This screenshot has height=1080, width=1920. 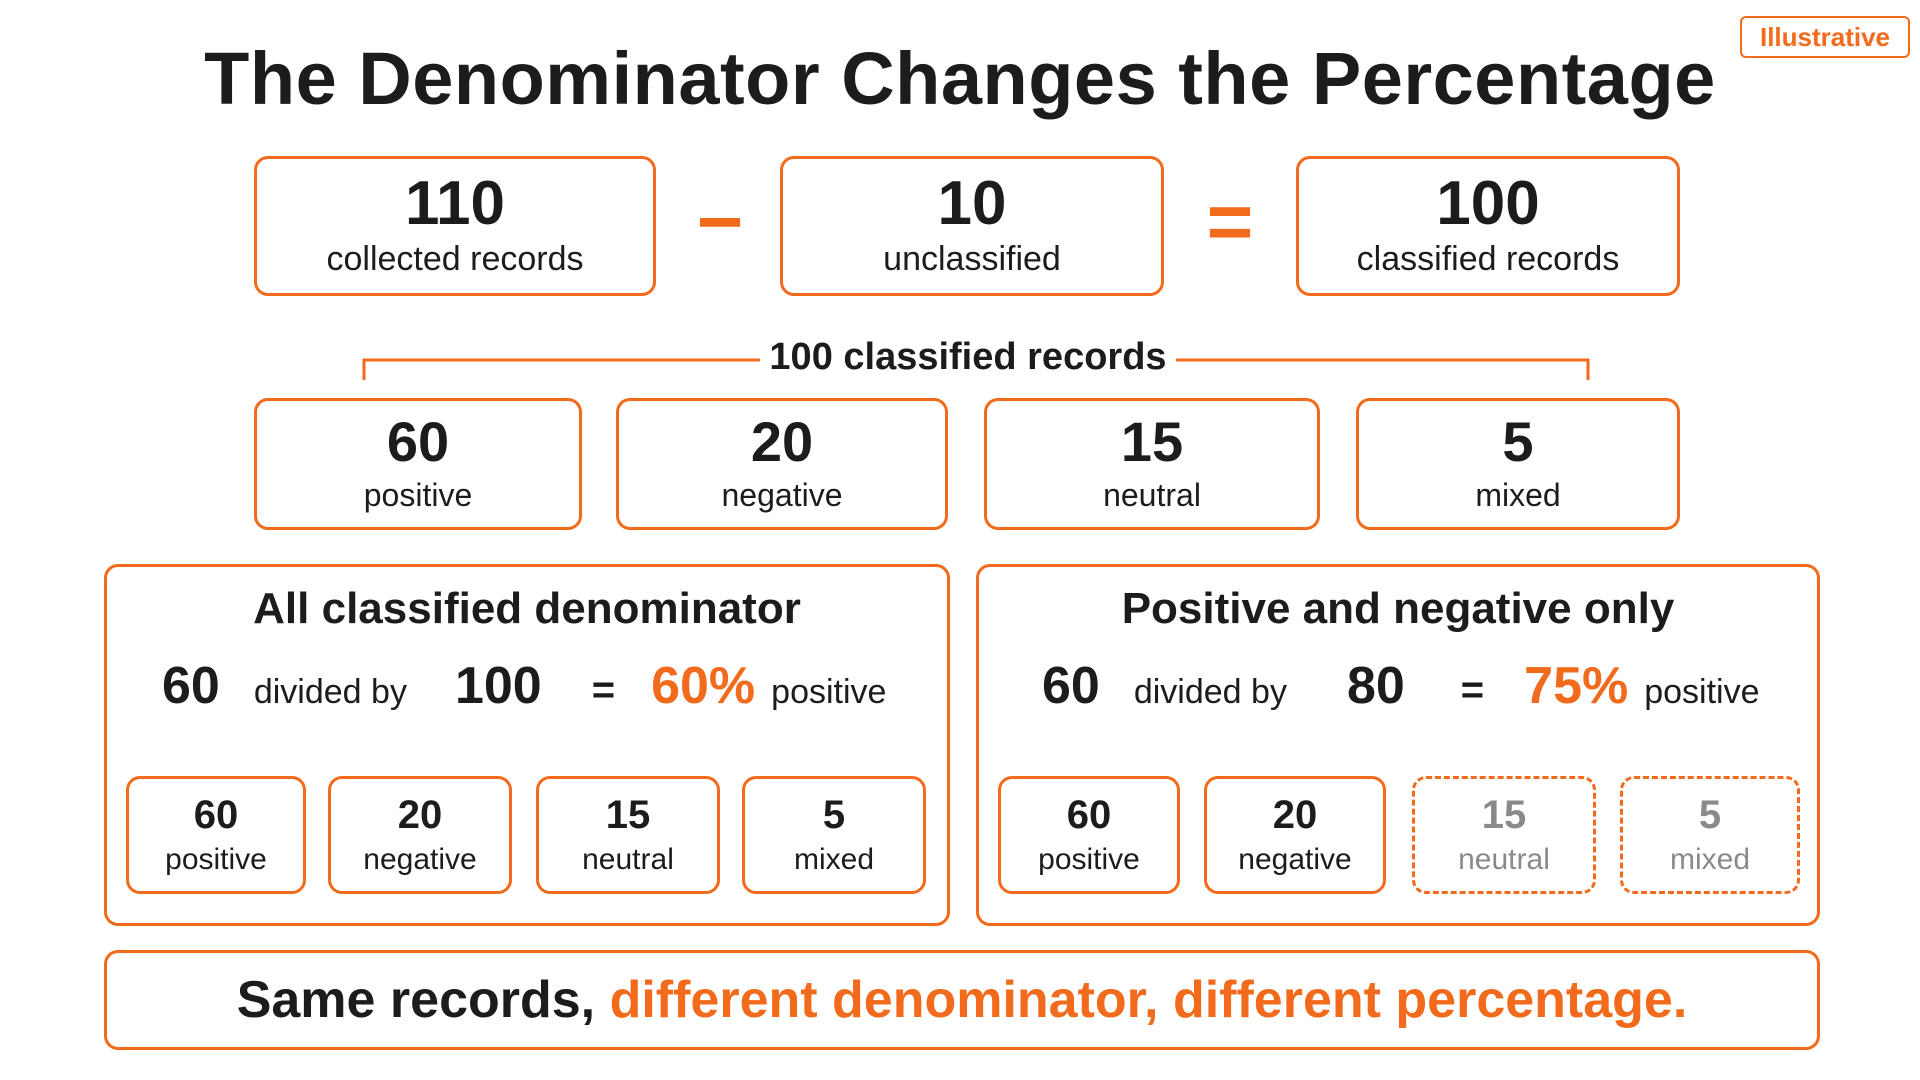 What do you see at coordinates (423, 1000) in the screenshot?
I see `conclusion-plain: Same records,` at bounding box center [423, 1000].